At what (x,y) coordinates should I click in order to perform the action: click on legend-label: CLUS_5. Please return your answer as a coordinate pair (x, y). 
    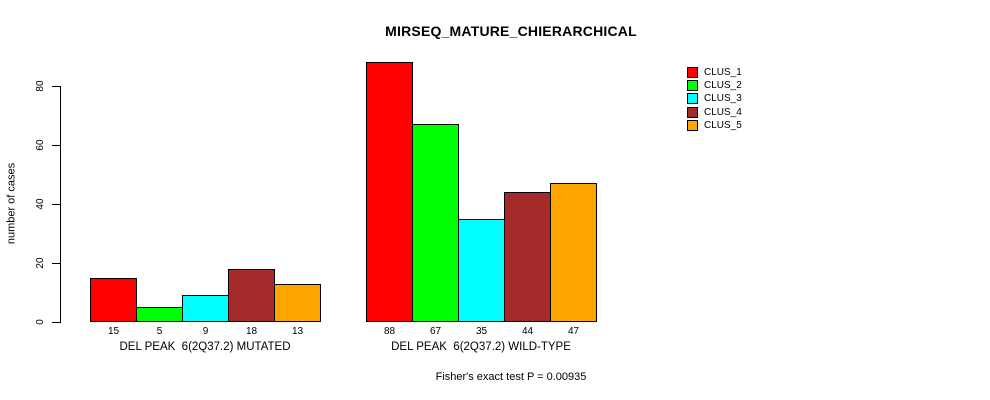
    Looking at the image, I should click on (723, 125).